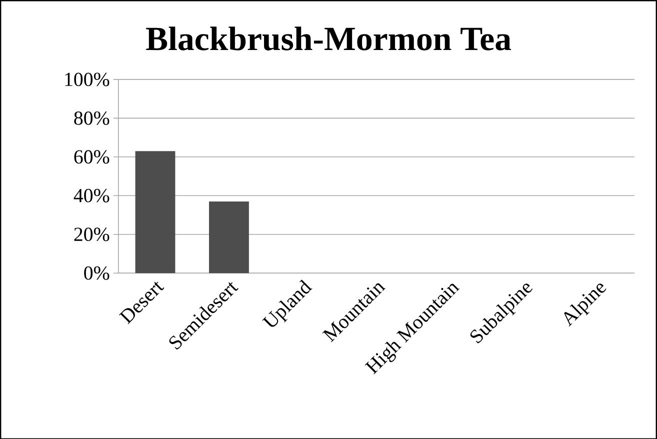 The height and width of the screenshot is (439, 657). Describe the element at coordinates (87, 79) in the screenshot. I see `y-tick-label: 100%` at that location.